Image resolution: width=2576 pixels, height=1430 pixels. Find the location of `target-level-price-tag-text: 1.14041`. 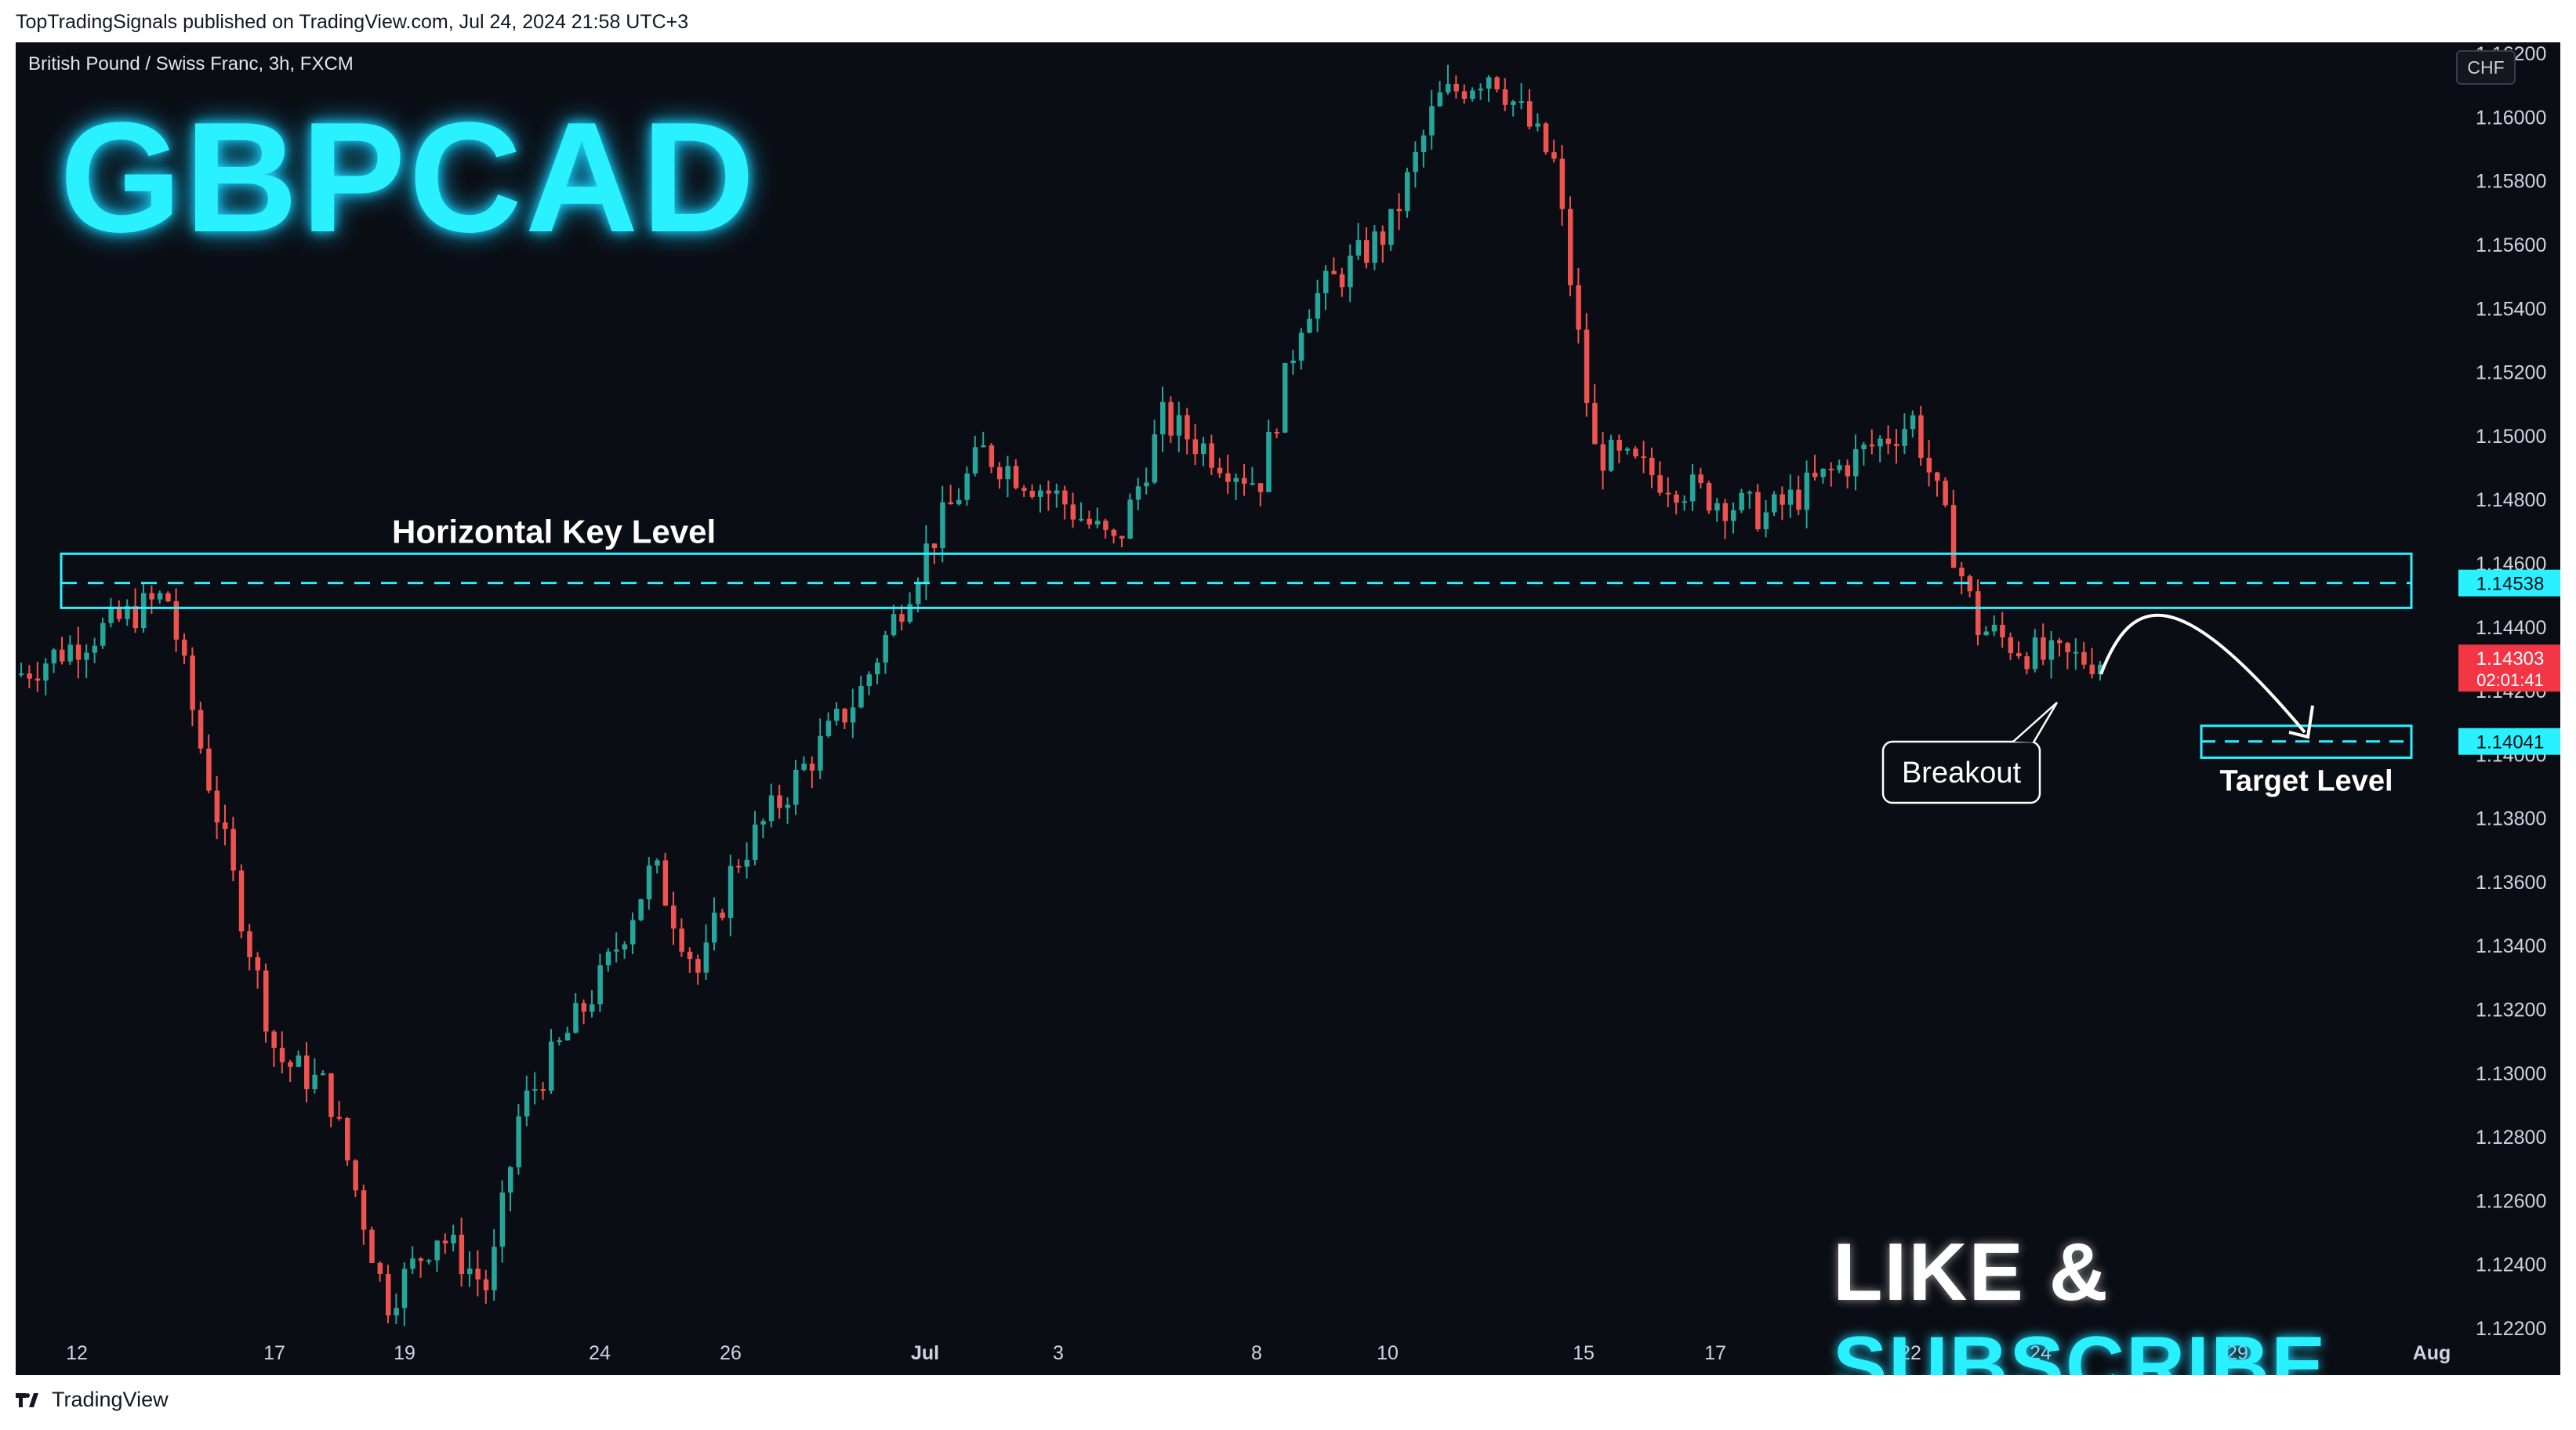

target-level-price-tag-text: 1.14041 is located at coordinates (2511, 742).